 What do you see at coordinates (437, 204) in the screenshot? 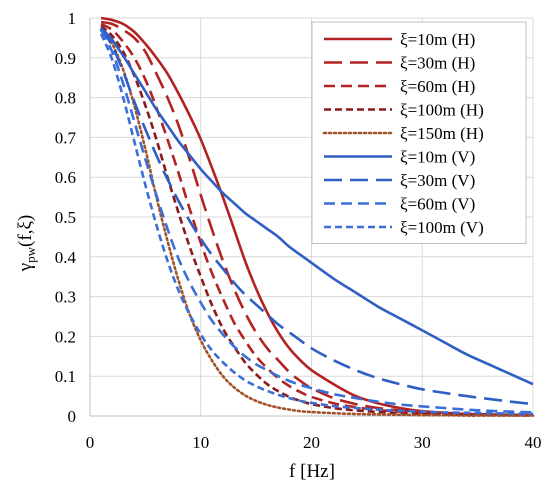
I see `legend-label: ξ=60m (V)` at bounding box center [437, 204].